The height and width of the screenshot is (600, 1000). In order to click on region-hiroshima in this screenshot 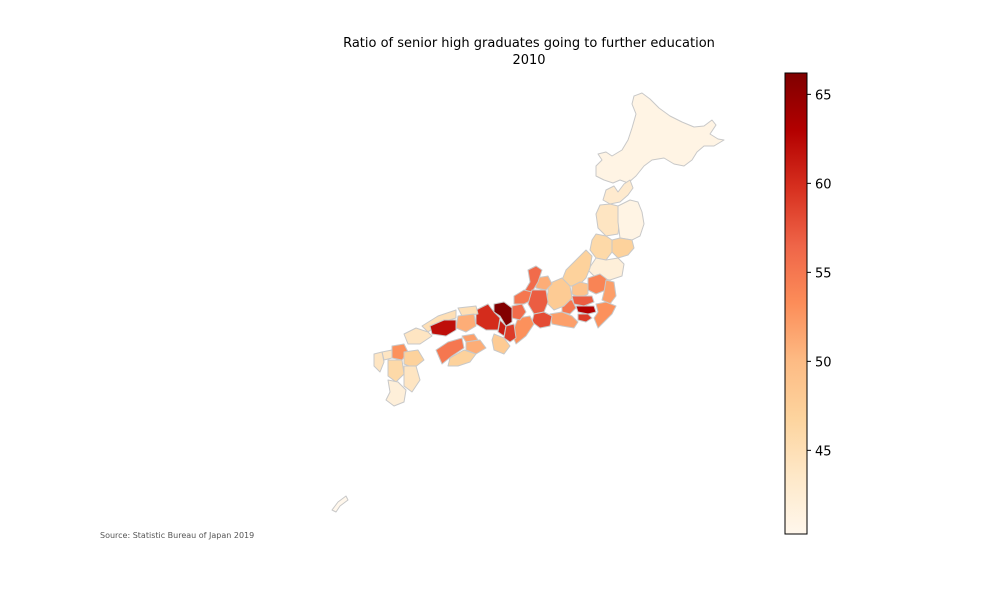, I will do `click(443, 328)`.